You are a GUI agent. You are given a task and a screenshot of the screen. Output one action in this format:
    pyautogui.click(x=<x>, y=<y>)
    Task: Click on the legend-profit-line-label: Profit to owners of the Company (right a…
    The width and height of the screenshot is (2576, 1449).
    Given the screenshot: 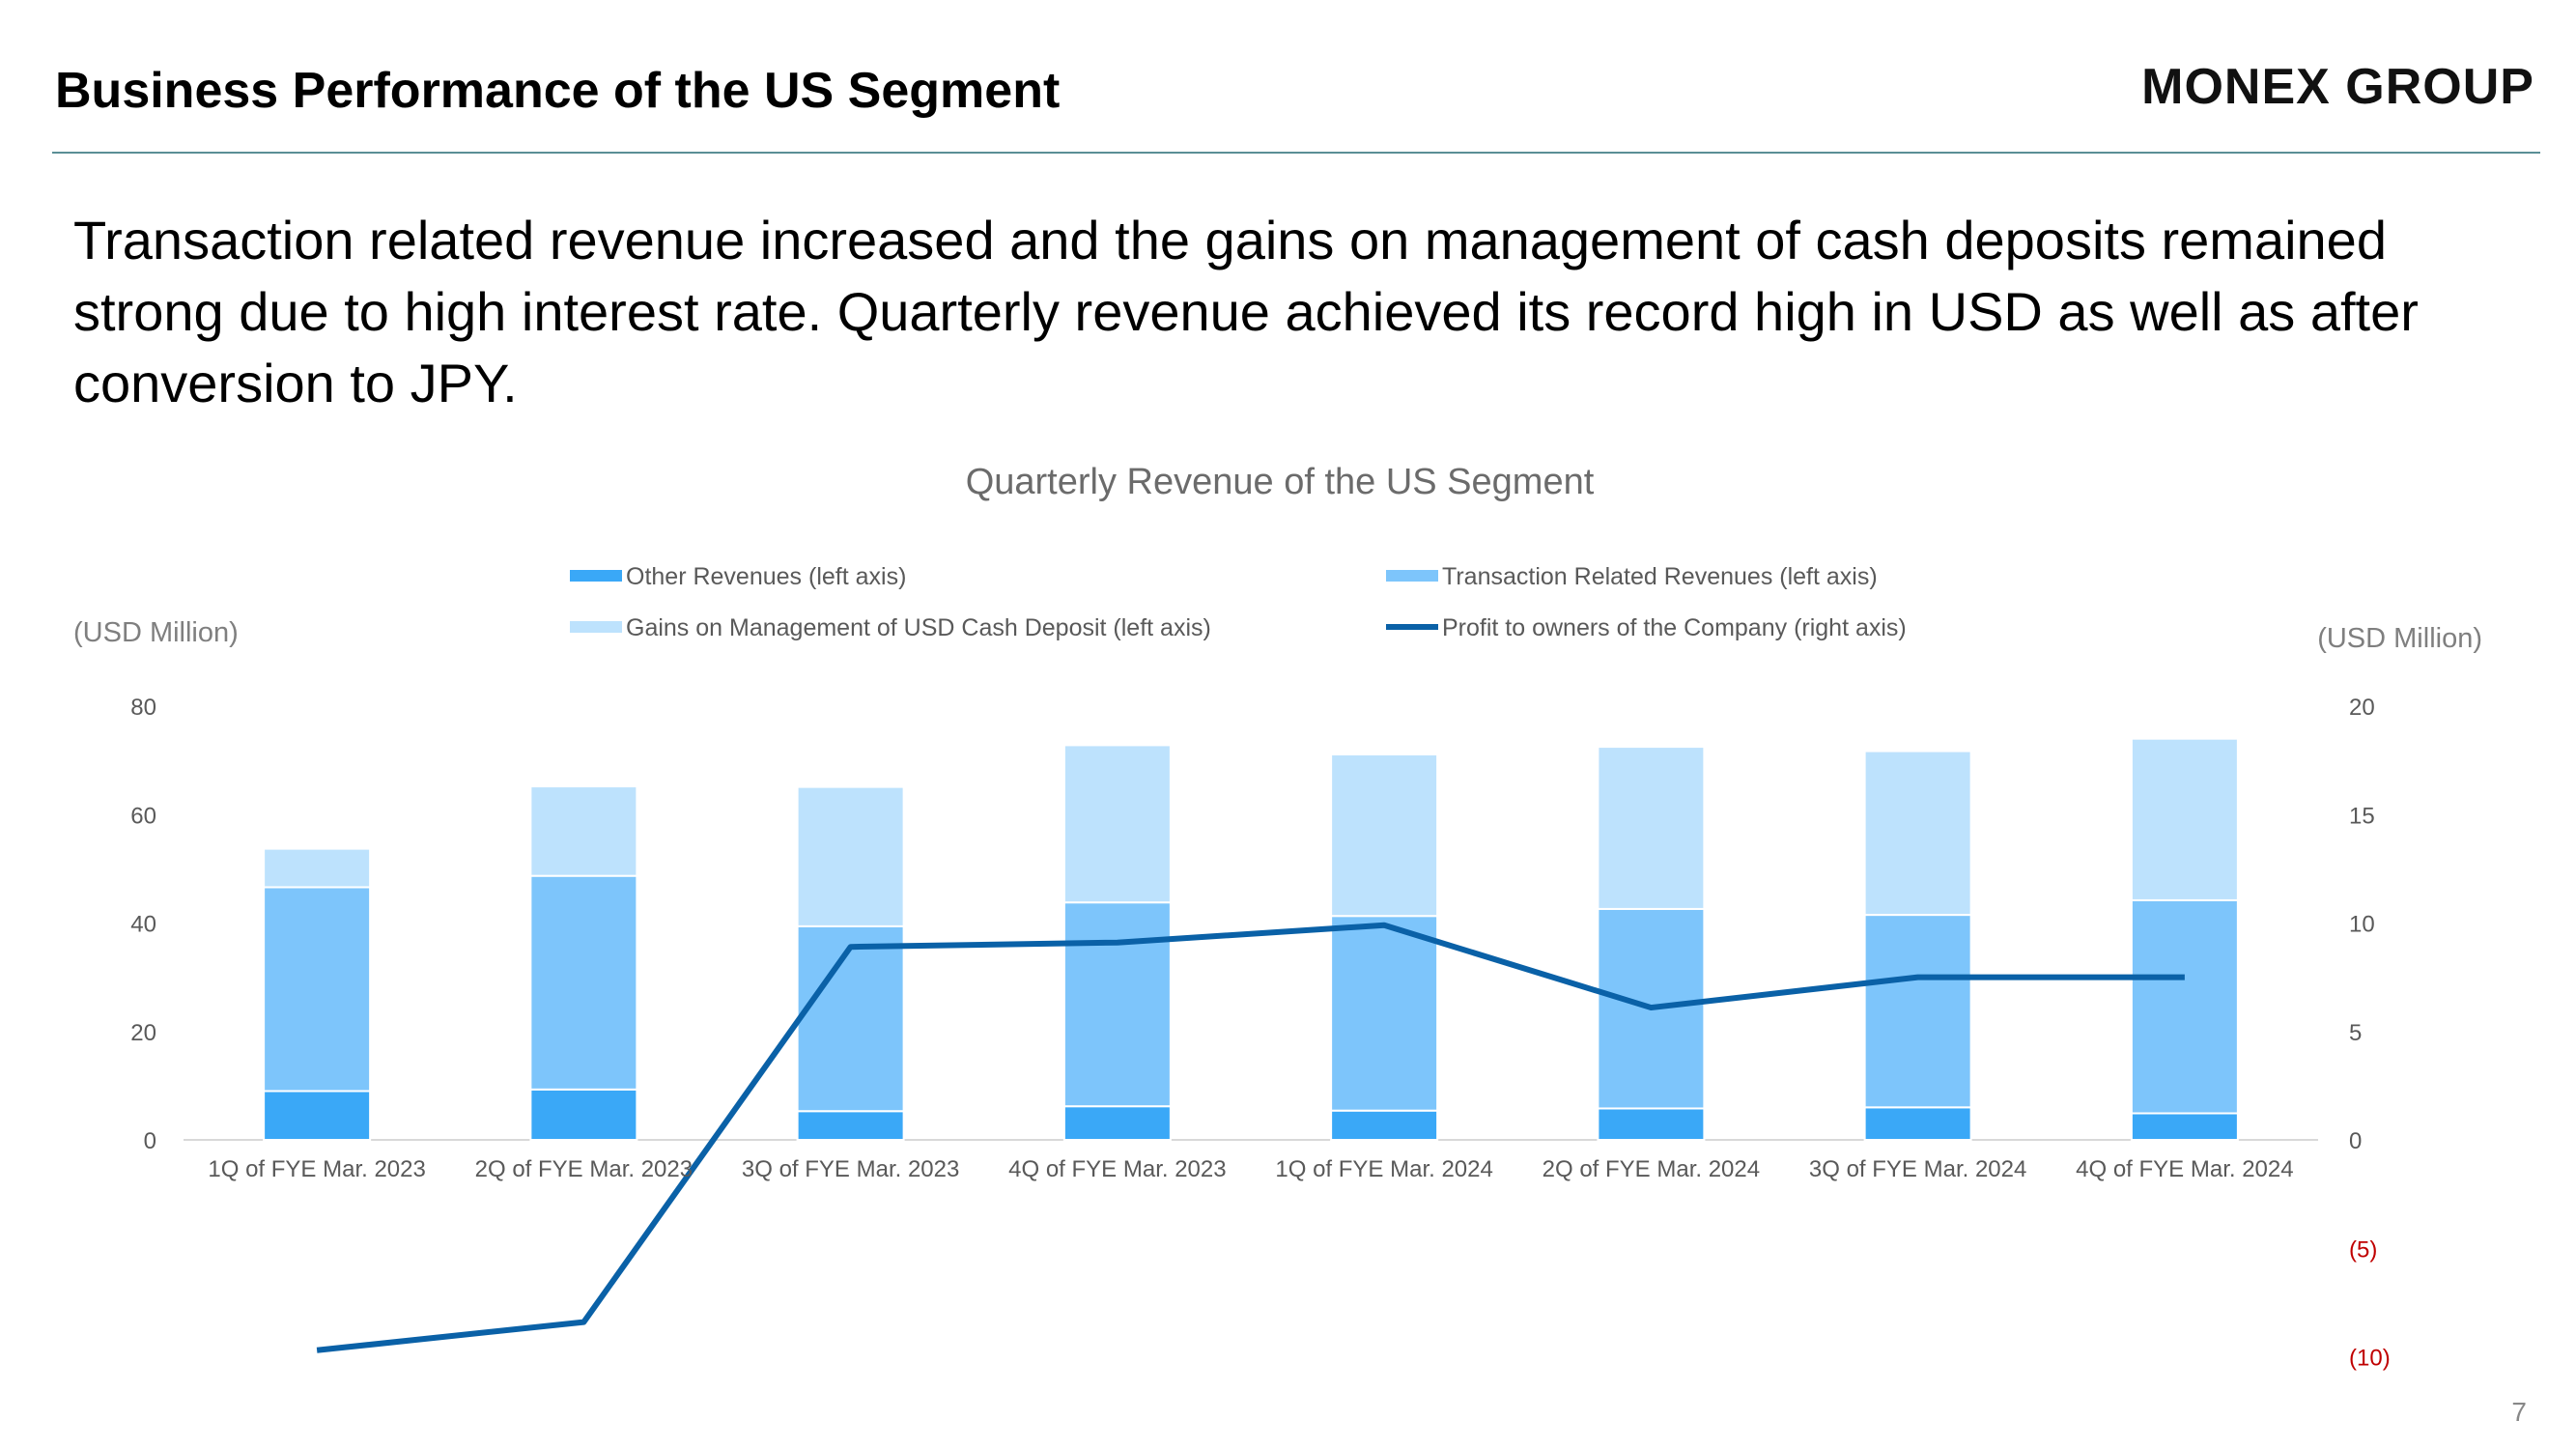 What is the action you would take?
    pyautogui.click(x=1674, y=627)
    